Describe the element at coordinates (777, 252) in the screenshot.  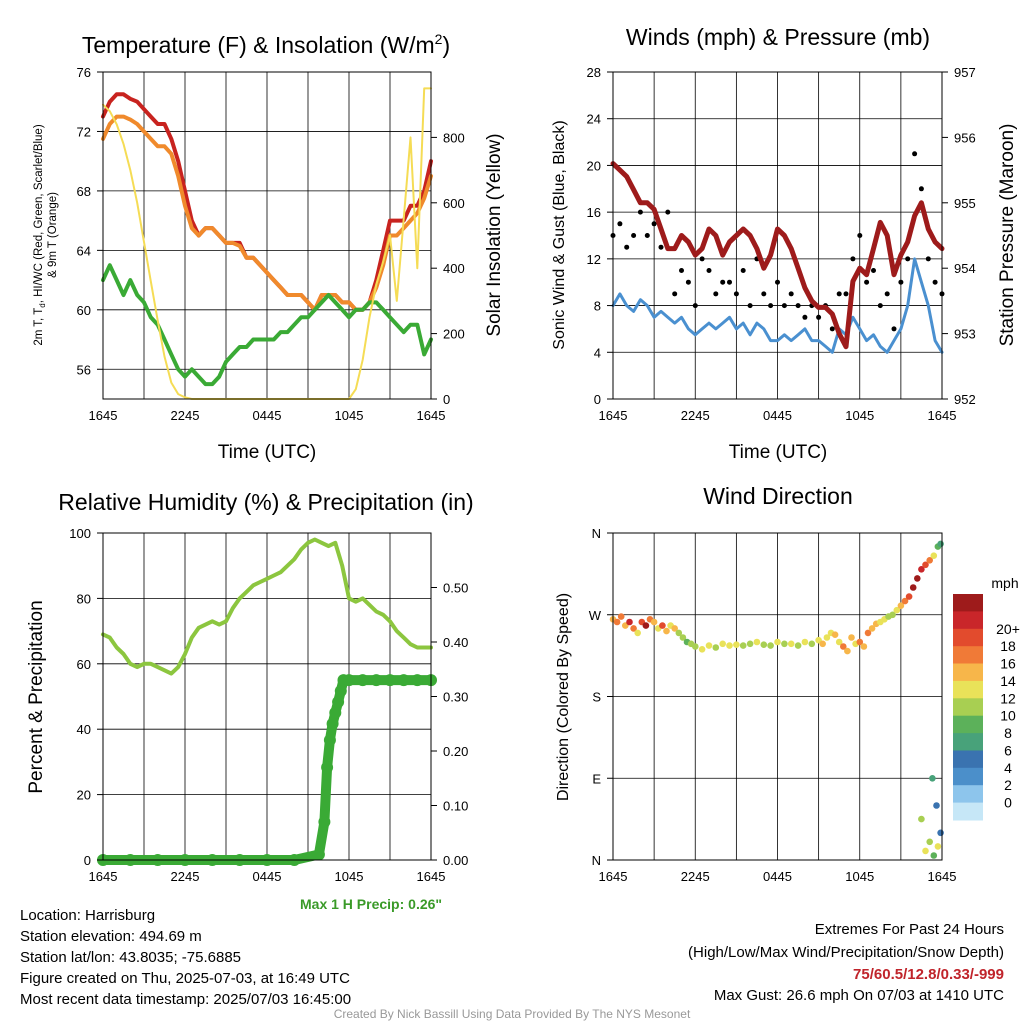
I see `wind-series` at that location.